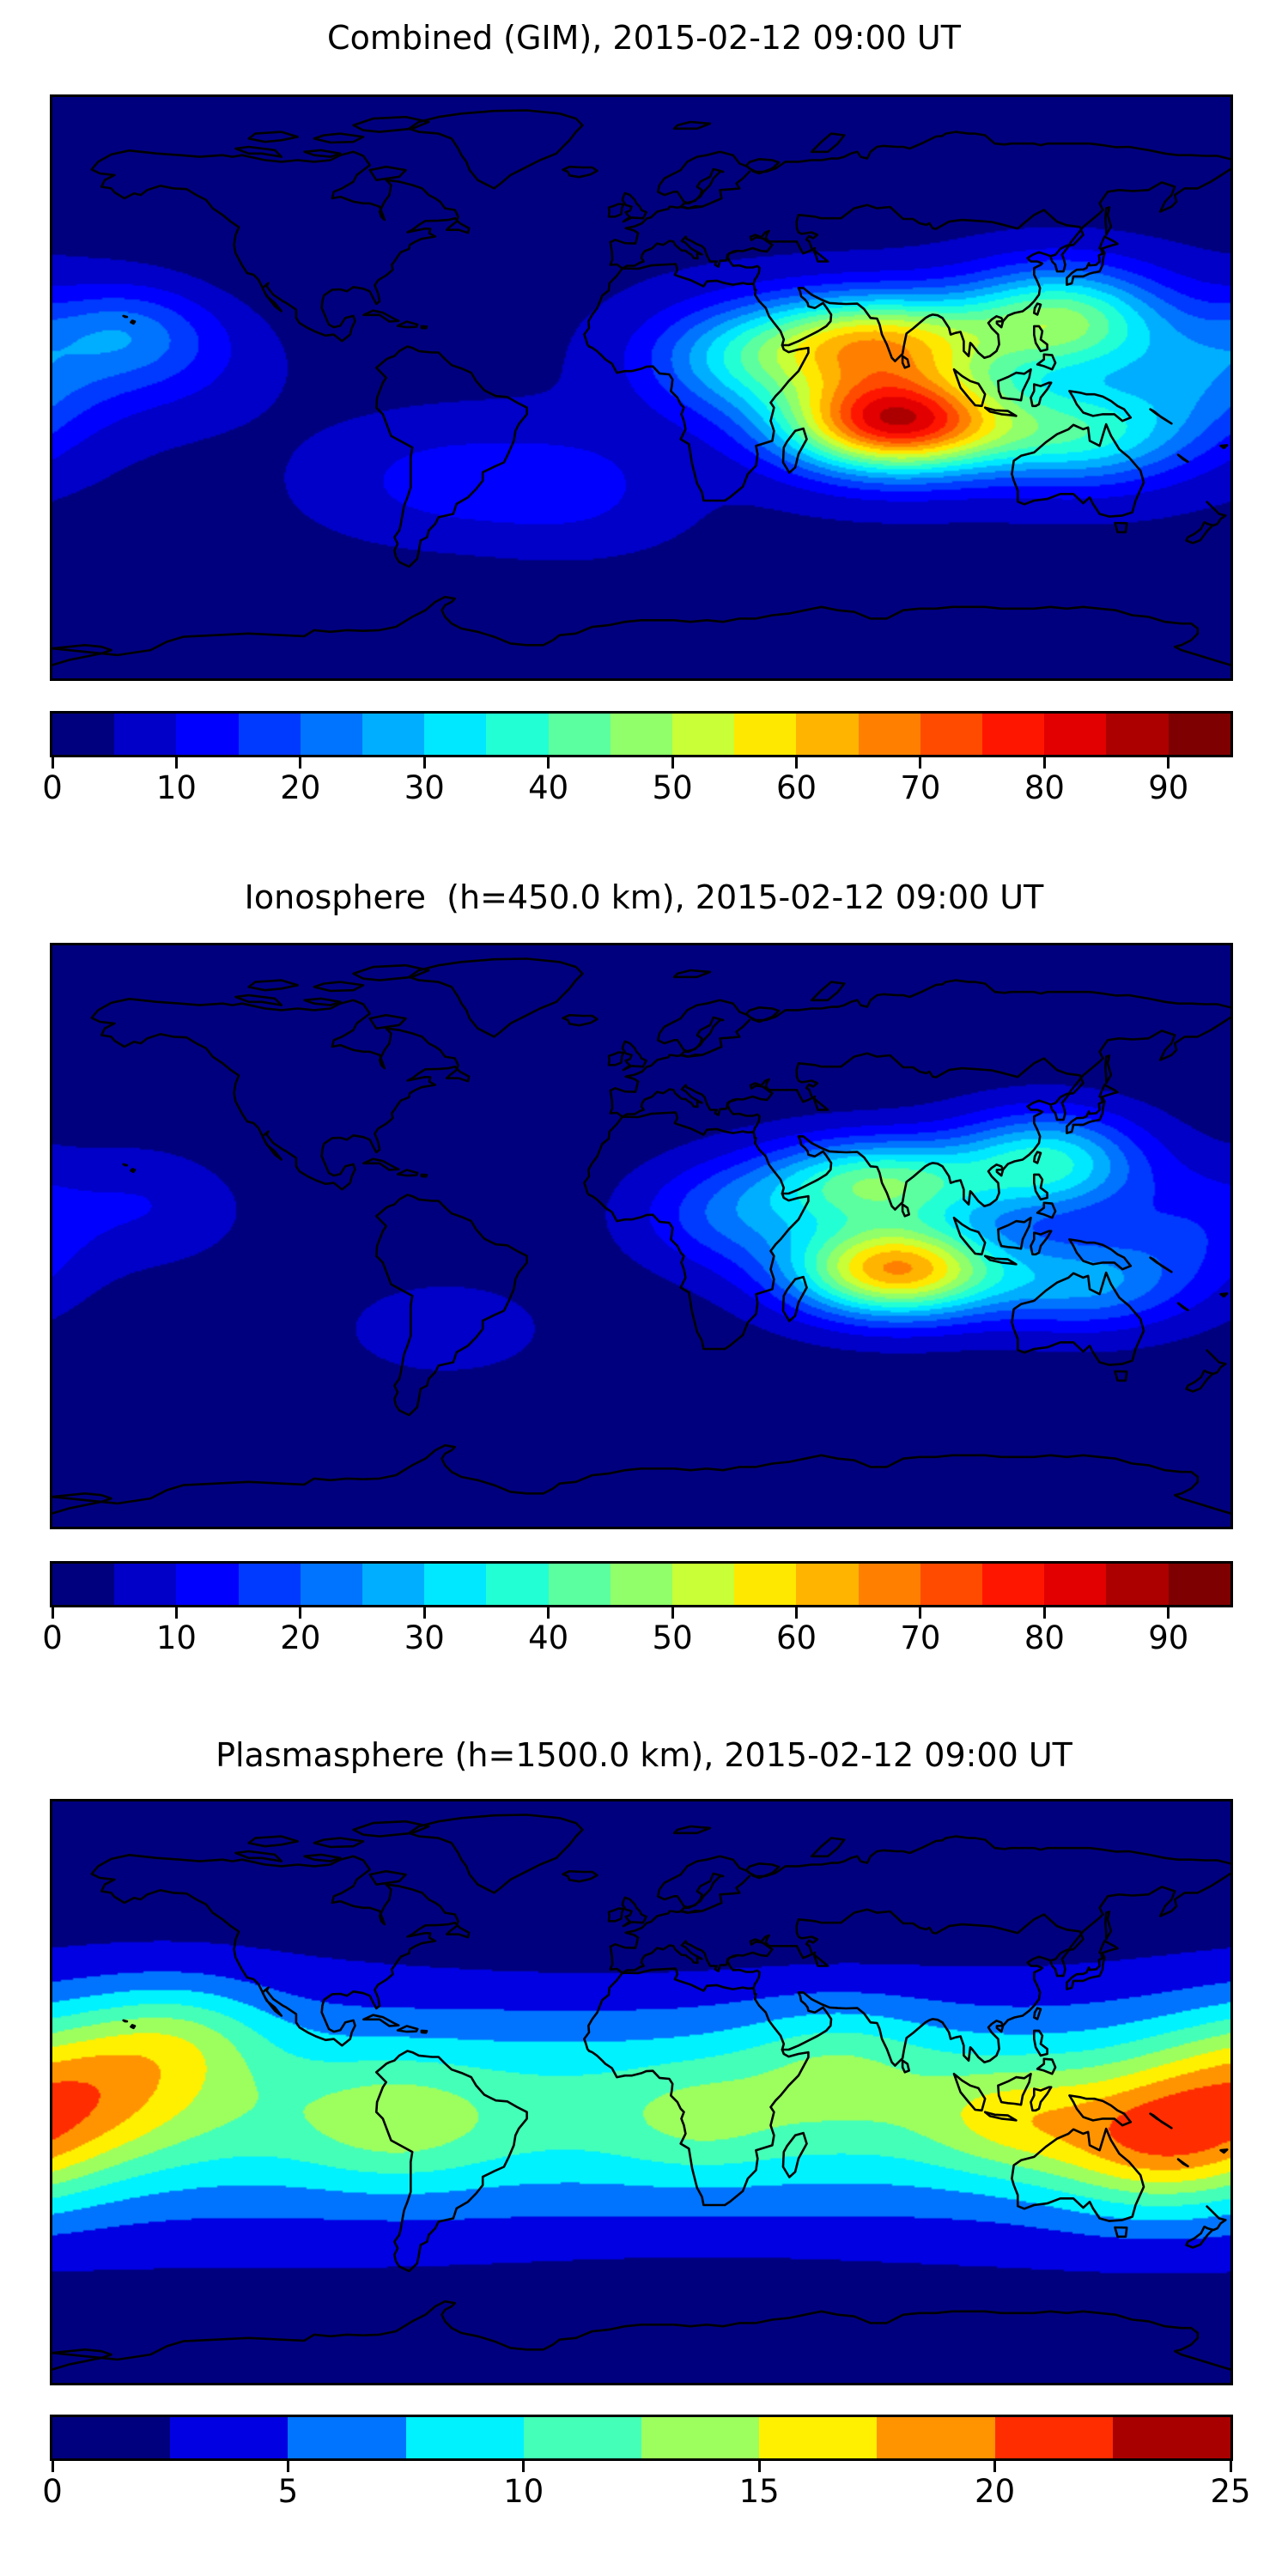 The height and width of the screenshot is (2576, 1288). I want to click on colorbar-strip-ionosphere, so click(641, 1584).